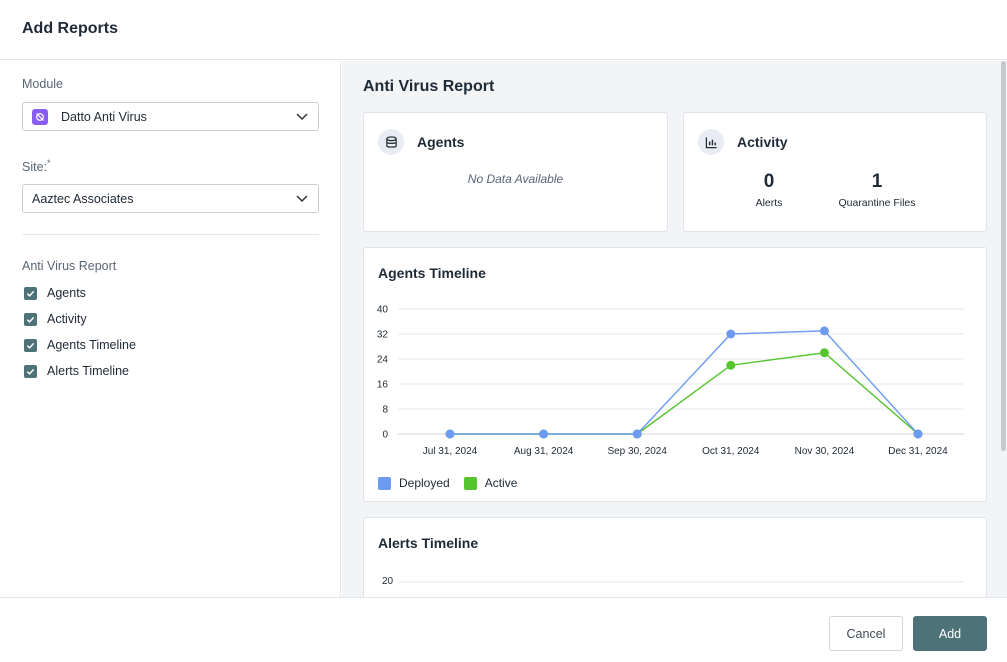  I want to click on legend-label: Active, so click(501, 483).